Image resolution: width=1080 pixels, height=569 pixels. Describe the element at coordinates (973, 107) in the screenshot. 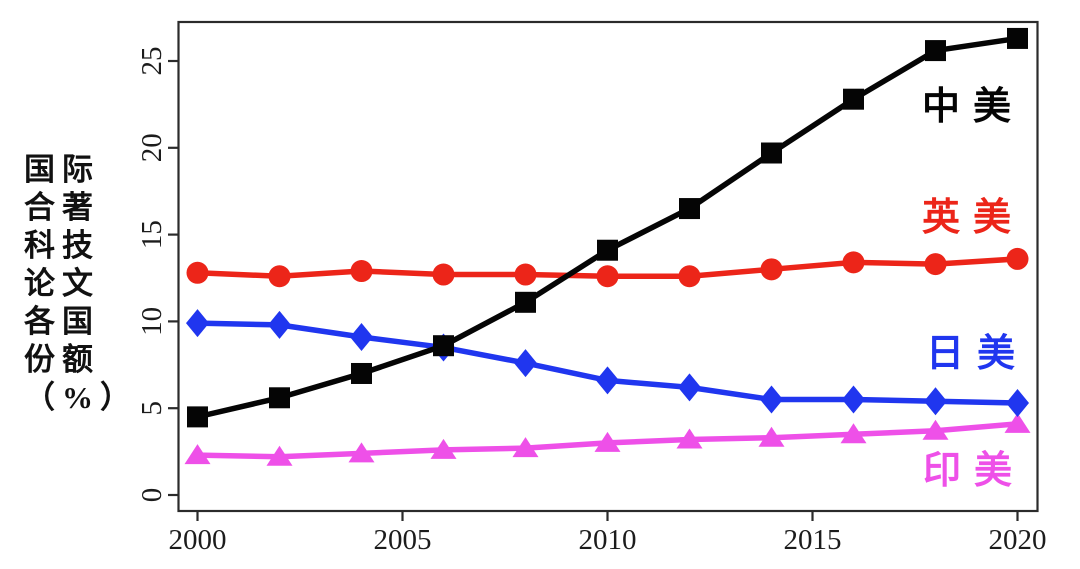

I see `legend-label: 中美` at that location.